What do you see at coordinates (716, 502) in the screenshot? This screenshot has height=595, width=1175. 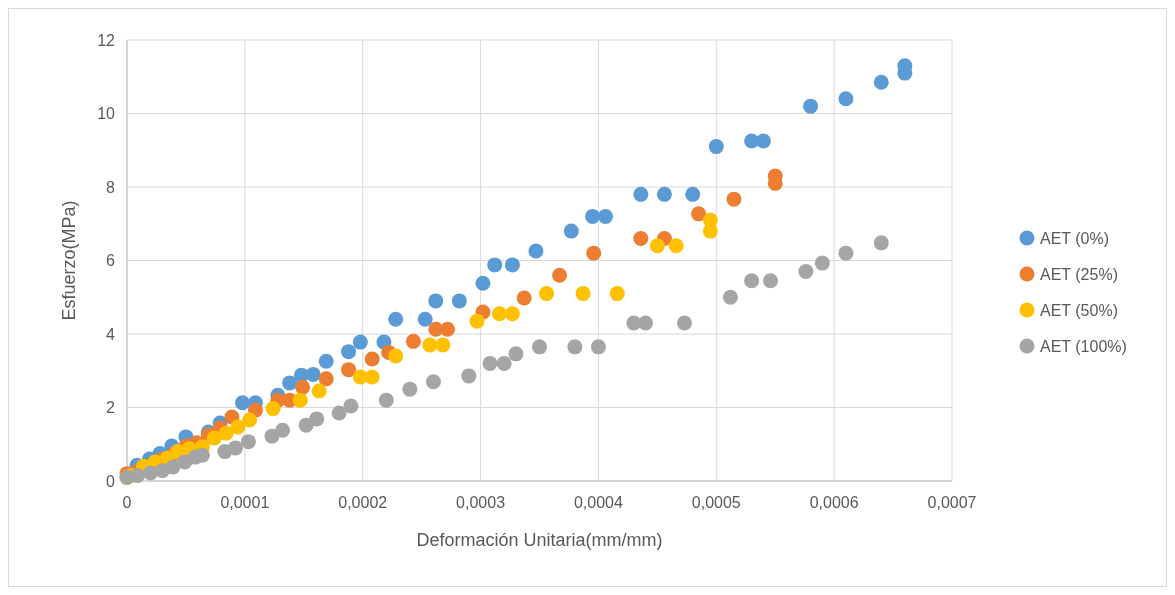 I see `x-tick-label: 0,0005` at bounding box center [716, 502].